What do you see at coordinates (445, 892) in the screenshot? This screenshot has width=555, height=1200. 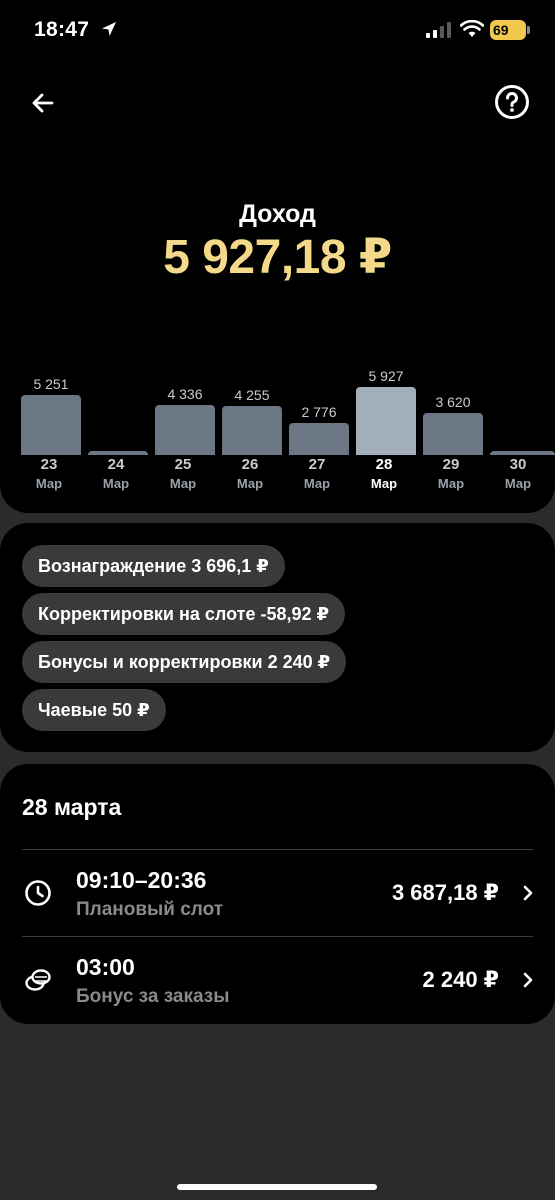 I see `slot-amount: 3 687,18 ₽` at bounding box center [445, 892].